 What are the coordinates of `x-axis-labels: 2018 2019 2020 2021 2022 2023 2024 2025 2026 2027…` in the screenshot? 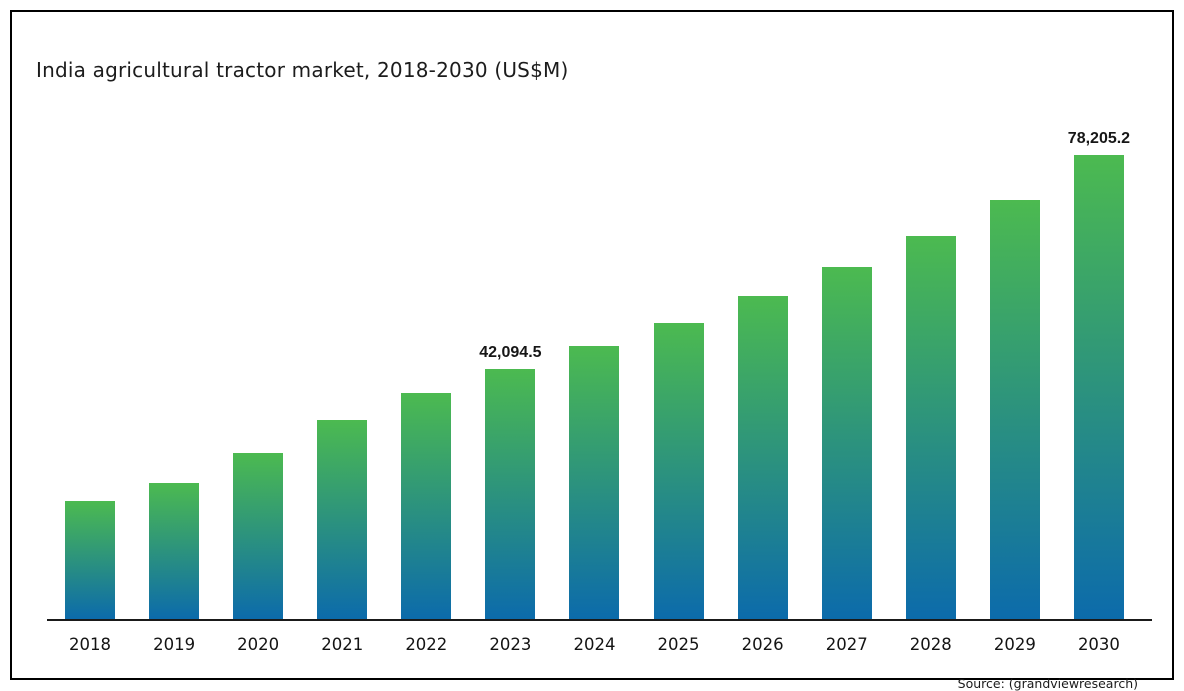 It's located at (592, 644).